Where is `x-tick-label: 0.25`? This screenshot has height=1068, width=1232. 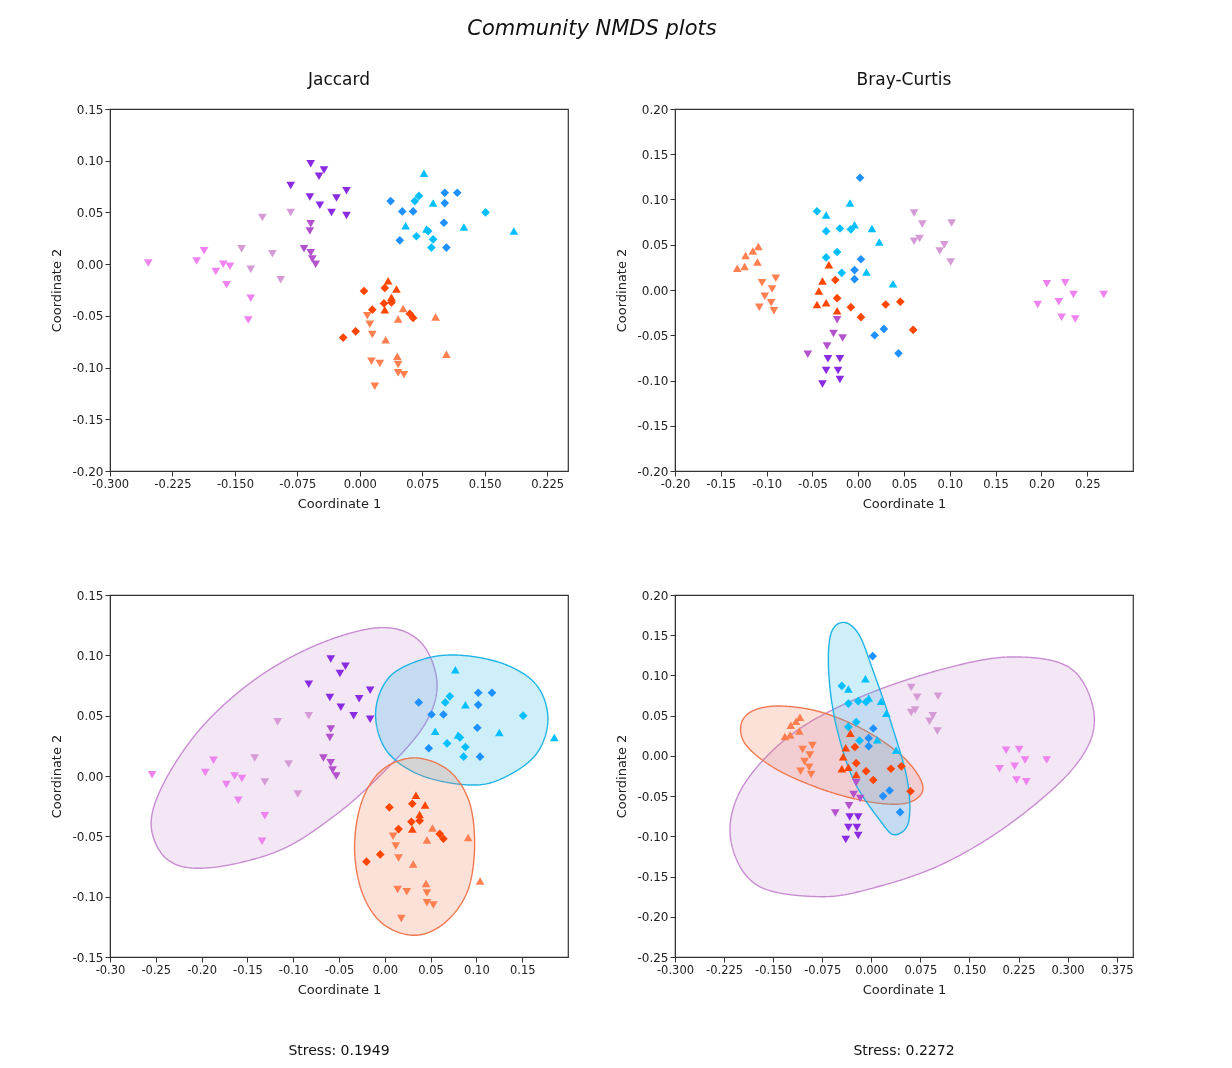 x-tick-label: 0.25 is located at coordinates (1087, 483).